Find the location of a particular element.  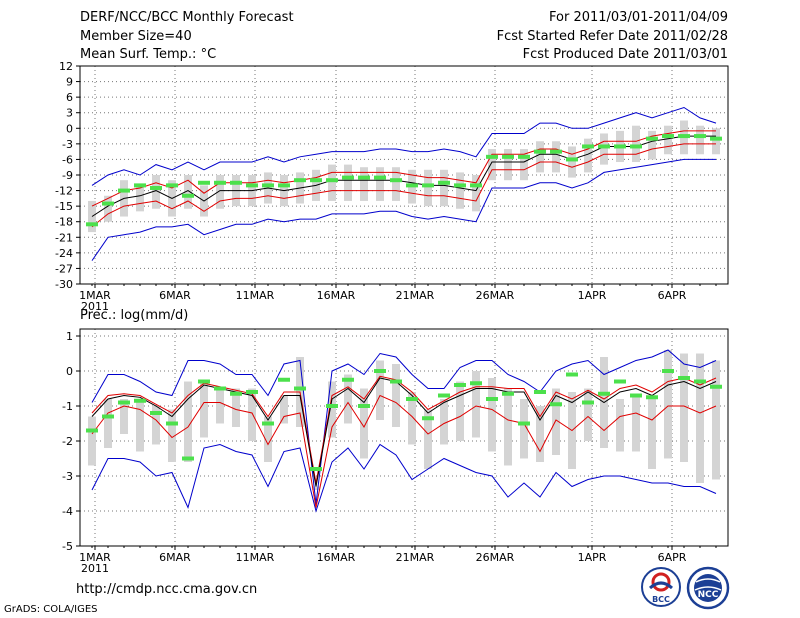

precip-variable-label: Prec.: log(mm/d) is located at coordinates (134, 315).